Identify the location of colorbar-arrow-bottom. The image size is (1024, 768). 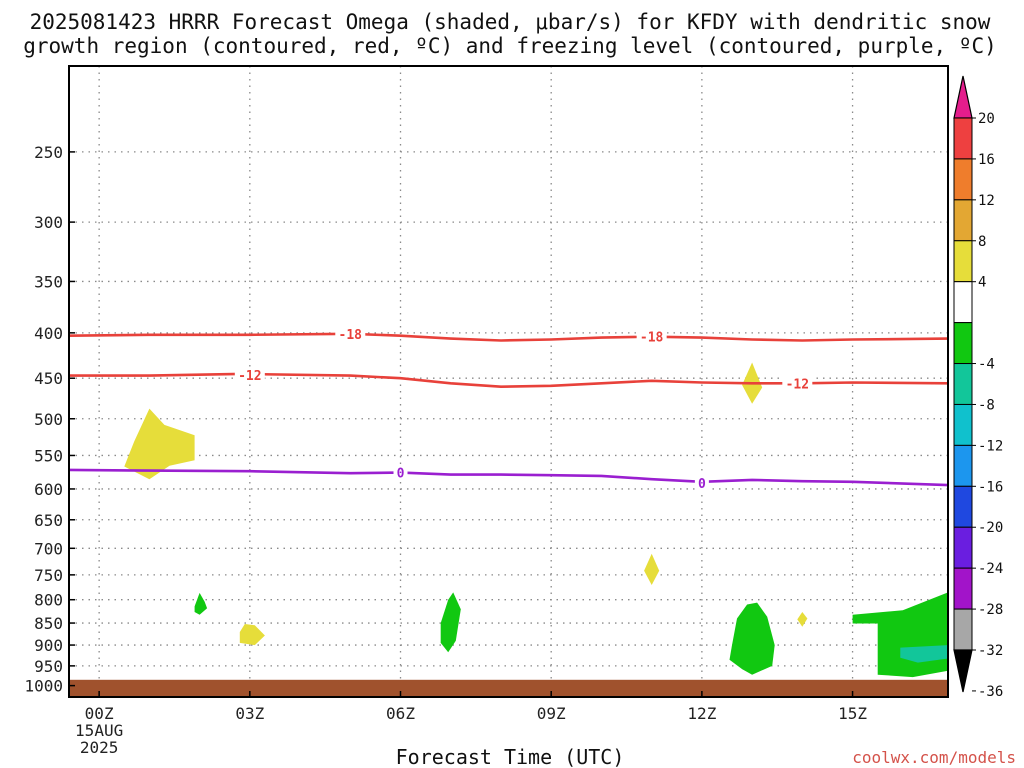
(963, 671).